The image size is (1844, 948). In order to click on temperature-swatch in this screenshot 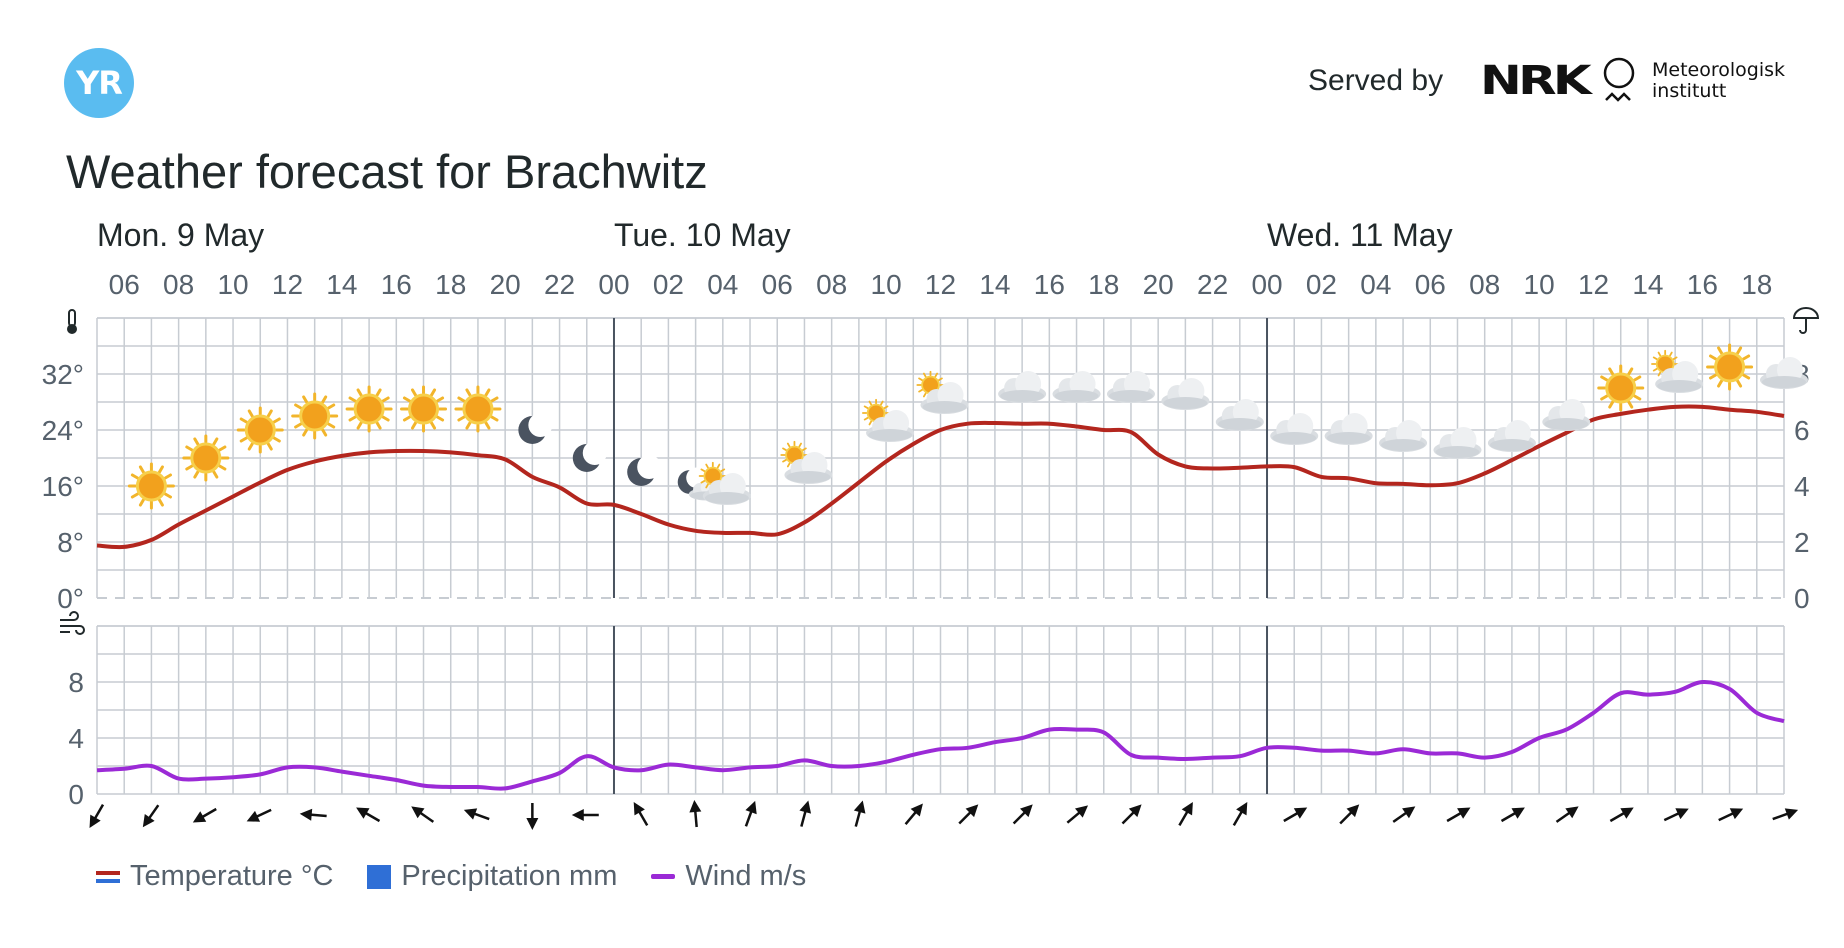, I will do `click(108, 876)`.